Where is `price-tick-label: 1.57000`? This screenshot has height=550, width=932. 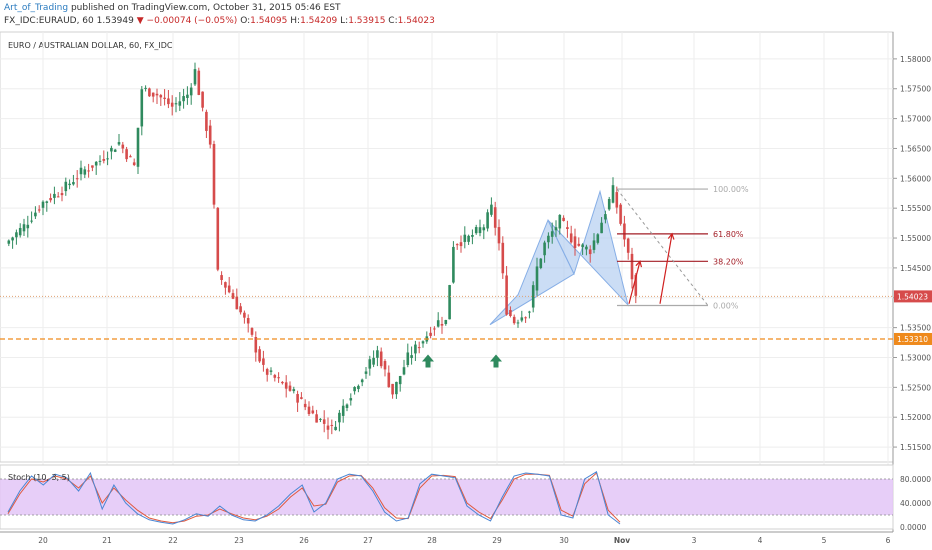 price-tick-label: 1.57000 is located at coordinates (915, 119).